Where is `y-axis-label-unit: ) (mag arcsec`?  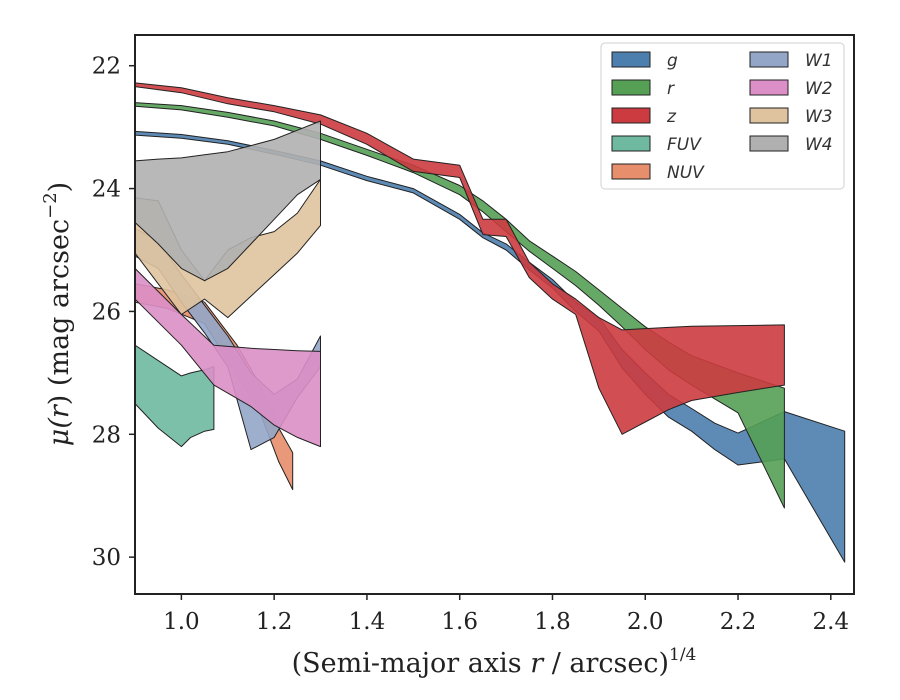
y-axis-label-unit: ) (mag arcsec is located at coordinates (59, 312).